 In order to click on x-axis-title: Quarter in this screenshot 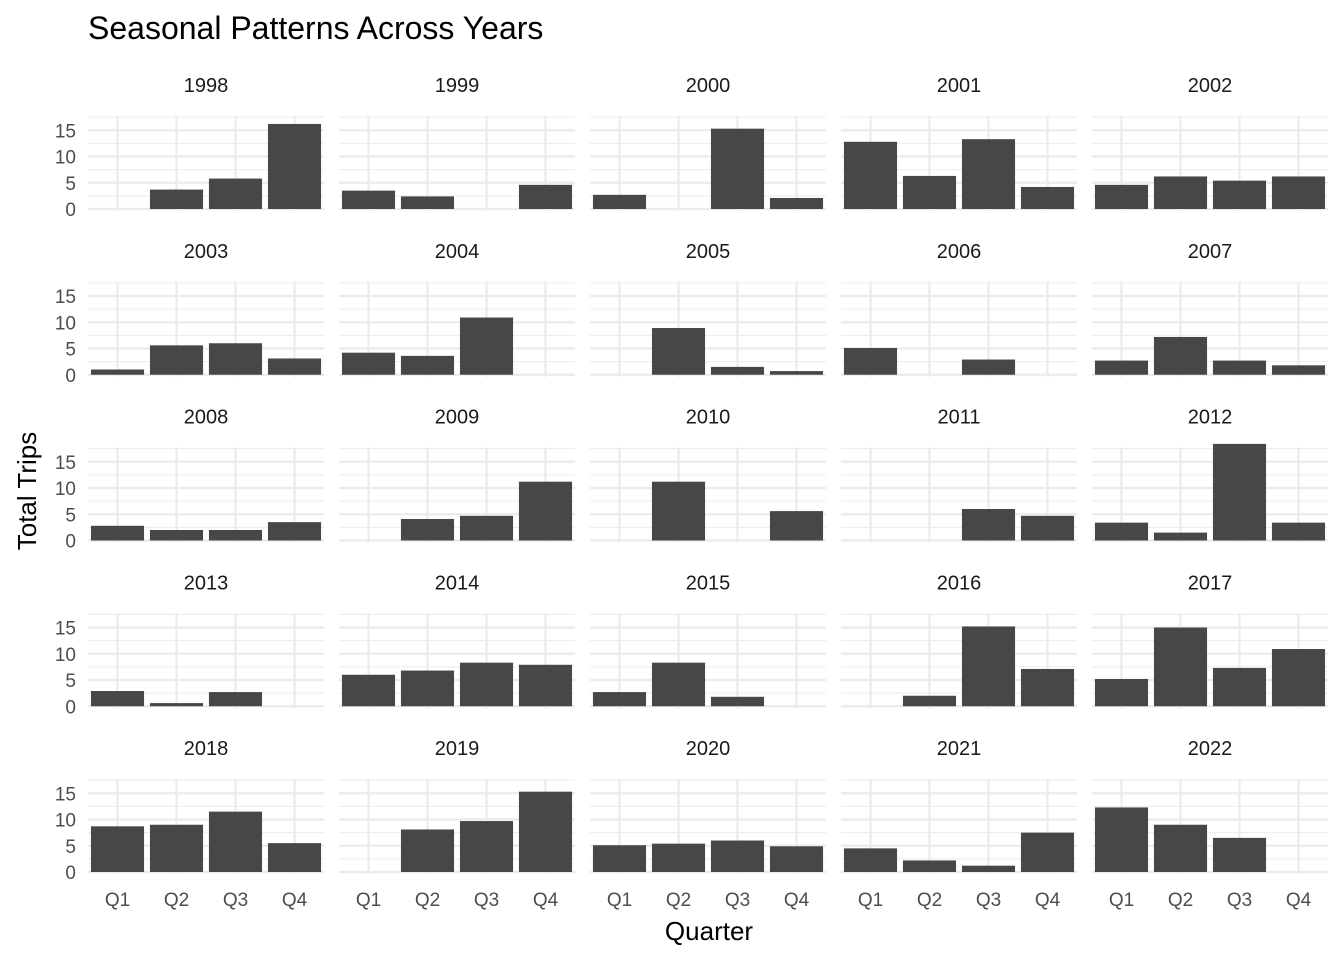, I will do `click(709, 931)`.